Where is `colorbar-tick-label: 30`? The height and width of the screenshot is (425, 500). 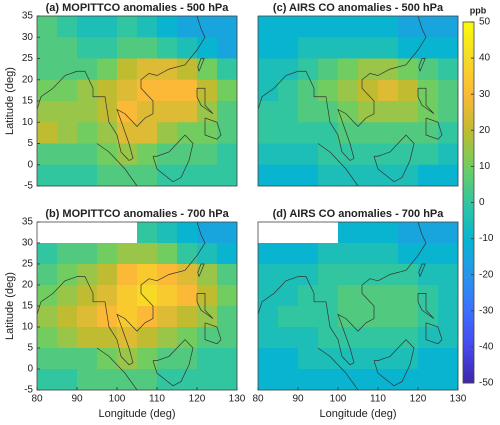
colorbar-tick-label: 30 is located at coordinates (485, 94).